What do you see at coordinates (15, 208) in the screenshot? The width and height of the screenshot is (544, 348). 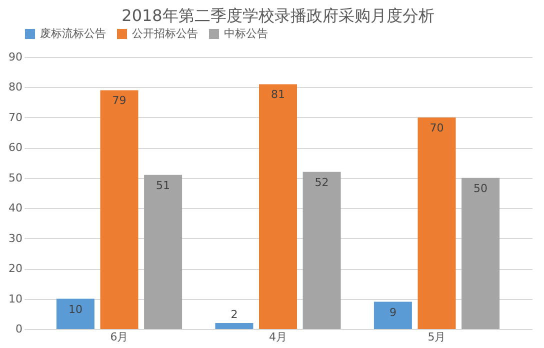 I see `y-tick-label: 40` at bounding box center [15, 208].